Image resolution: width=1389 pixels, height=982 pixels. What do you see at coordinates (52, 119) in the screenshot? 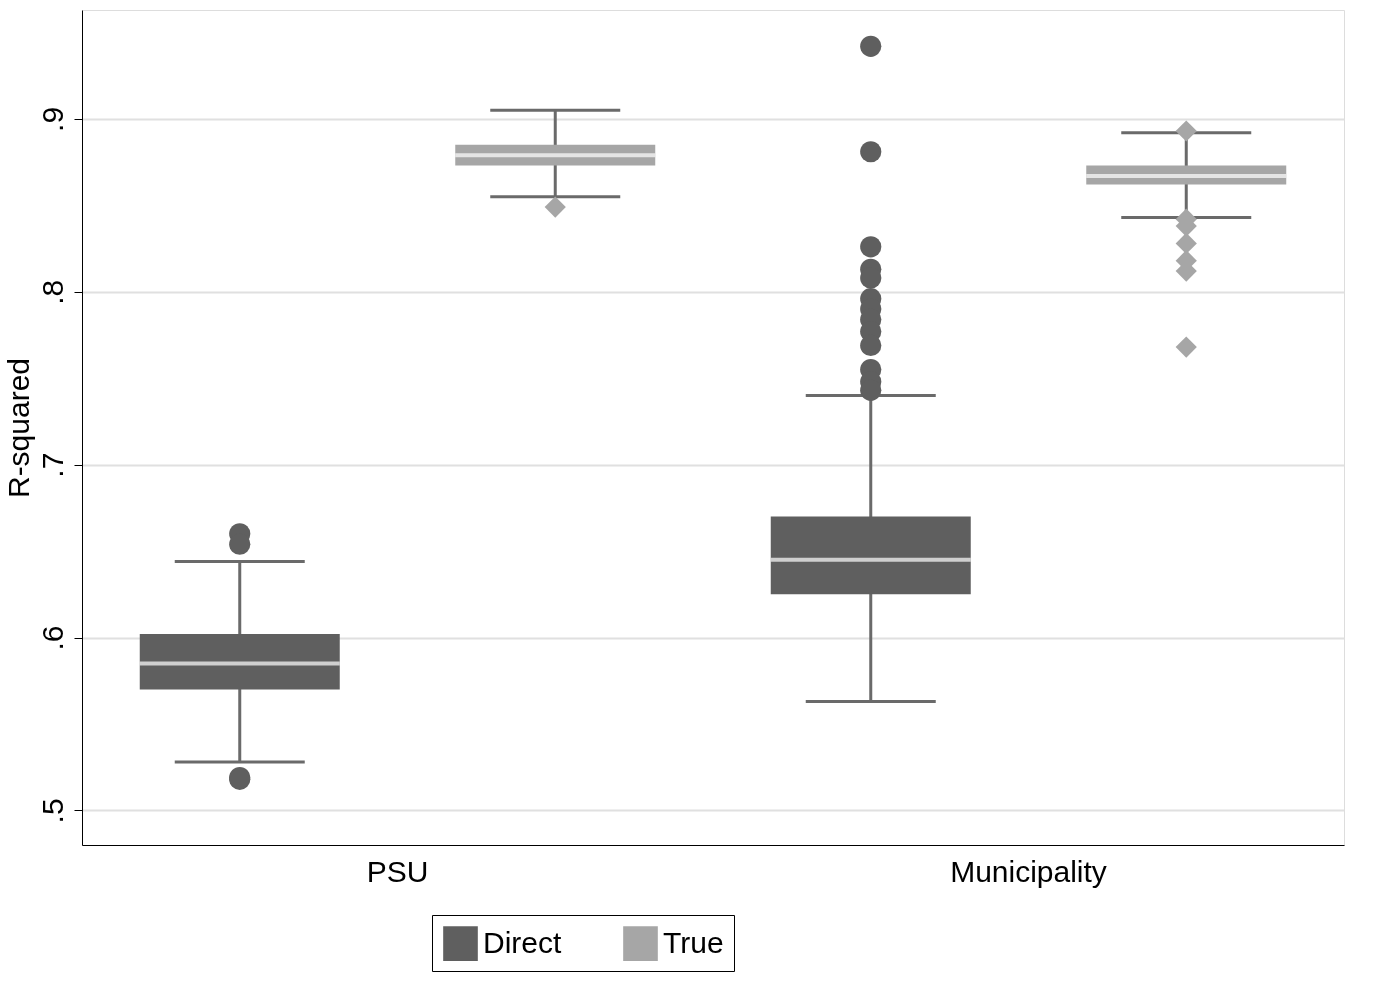
I see `y-tick-label: .9` at bounding box center [52, 119].